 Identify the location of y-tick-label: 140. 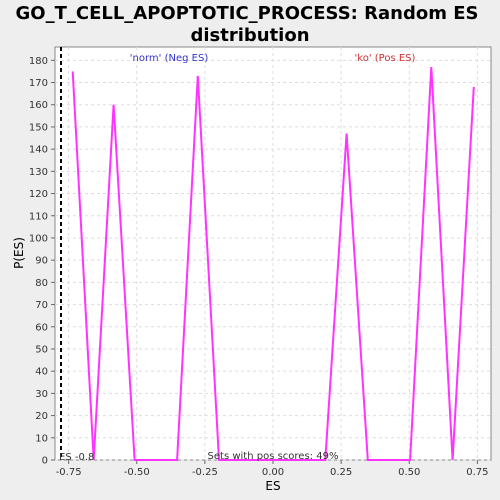
(38, 150).